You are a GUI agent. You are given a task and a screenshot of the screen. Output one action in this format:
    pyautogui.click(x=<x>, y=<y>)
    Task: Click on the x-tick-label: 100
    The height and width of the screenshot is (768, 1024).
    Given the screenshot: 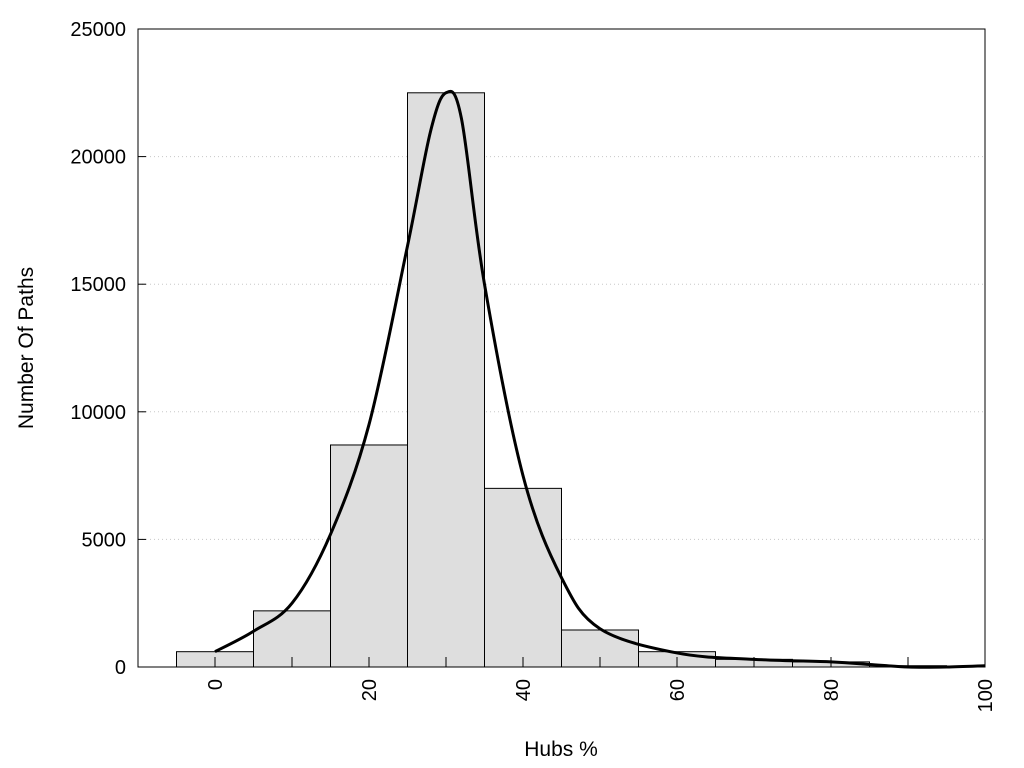 What is the action you would take?
    pyautogui.click(x=986, y=695)
    